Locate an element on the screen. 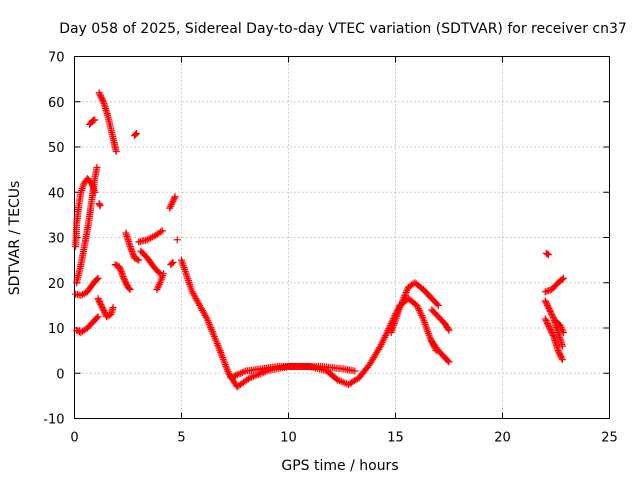 The image size is (640, 480). series-arc-o is located at coordinates (172, 202).